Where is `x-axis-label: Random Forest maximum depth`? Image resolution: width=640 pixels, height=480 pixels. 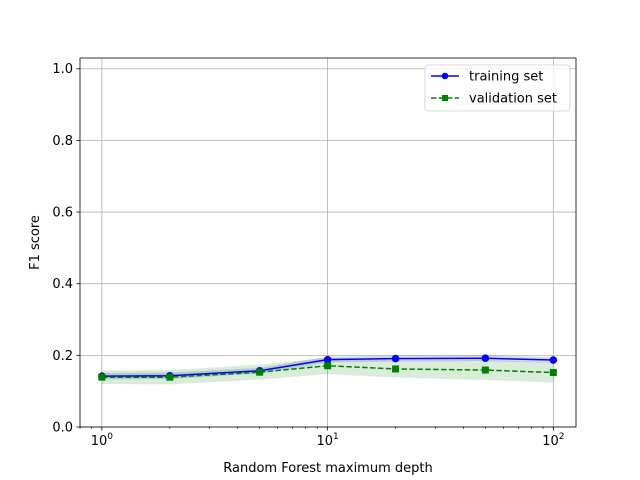
x-axis-label: Random Forest maximum depth is located at coordinates (327, 468).